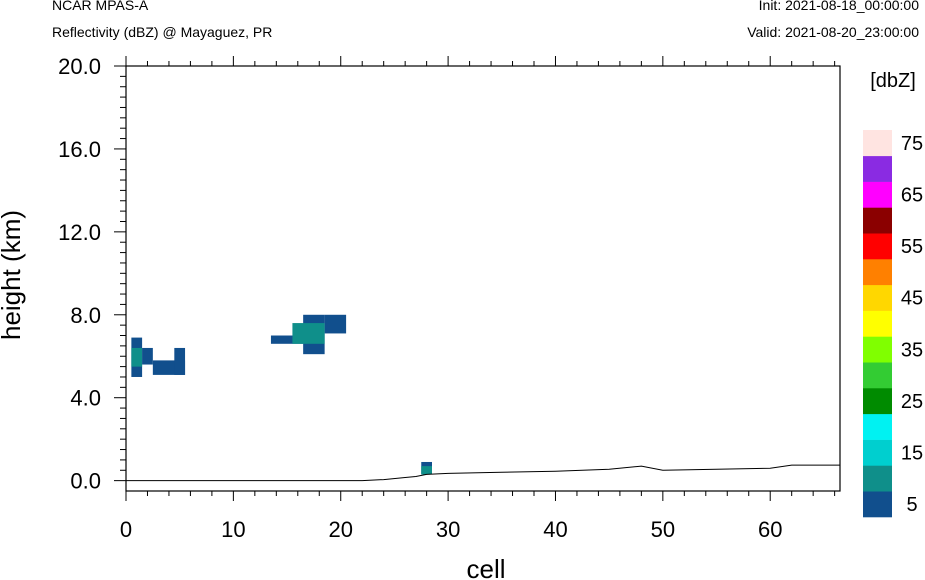 This screenshot has height=580, width=925. I want to click on colorbar-label: 65, so click(912, 196).